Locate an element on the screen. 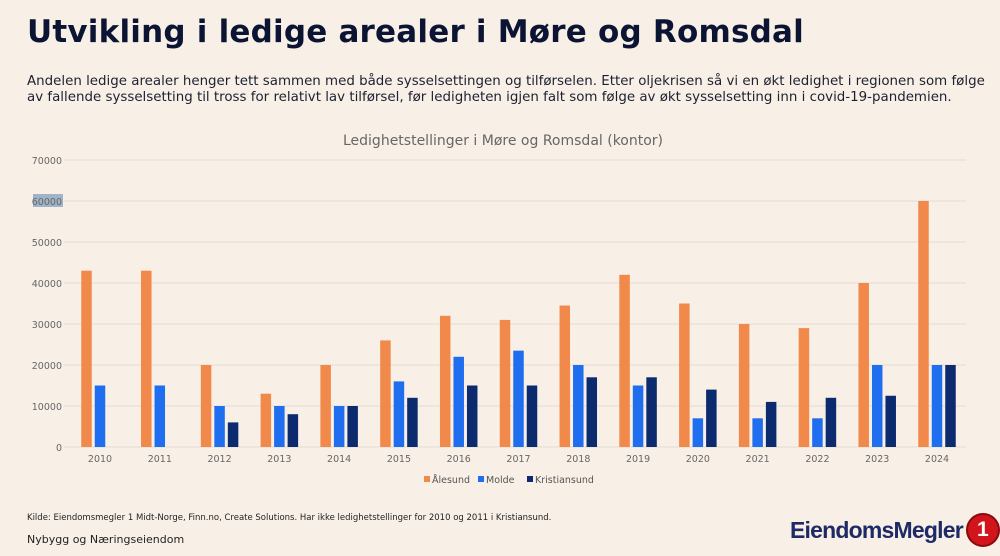 This screenshot has height=556, width=1000. x-tick-label: 2020 is located at coordinates (698, 459).